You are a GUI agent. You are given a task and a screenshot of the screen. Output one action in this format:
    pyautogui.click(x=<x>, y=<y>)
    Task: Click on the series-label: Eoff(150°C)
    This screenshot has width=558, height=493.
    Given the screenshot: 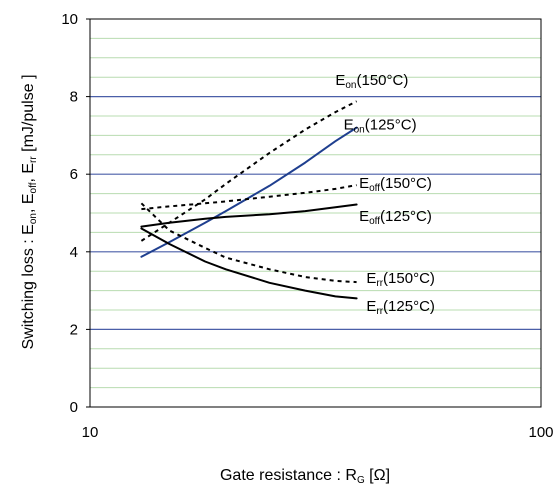 What is the action you would take?
    pyautogui.click(x=395, y=184)
    